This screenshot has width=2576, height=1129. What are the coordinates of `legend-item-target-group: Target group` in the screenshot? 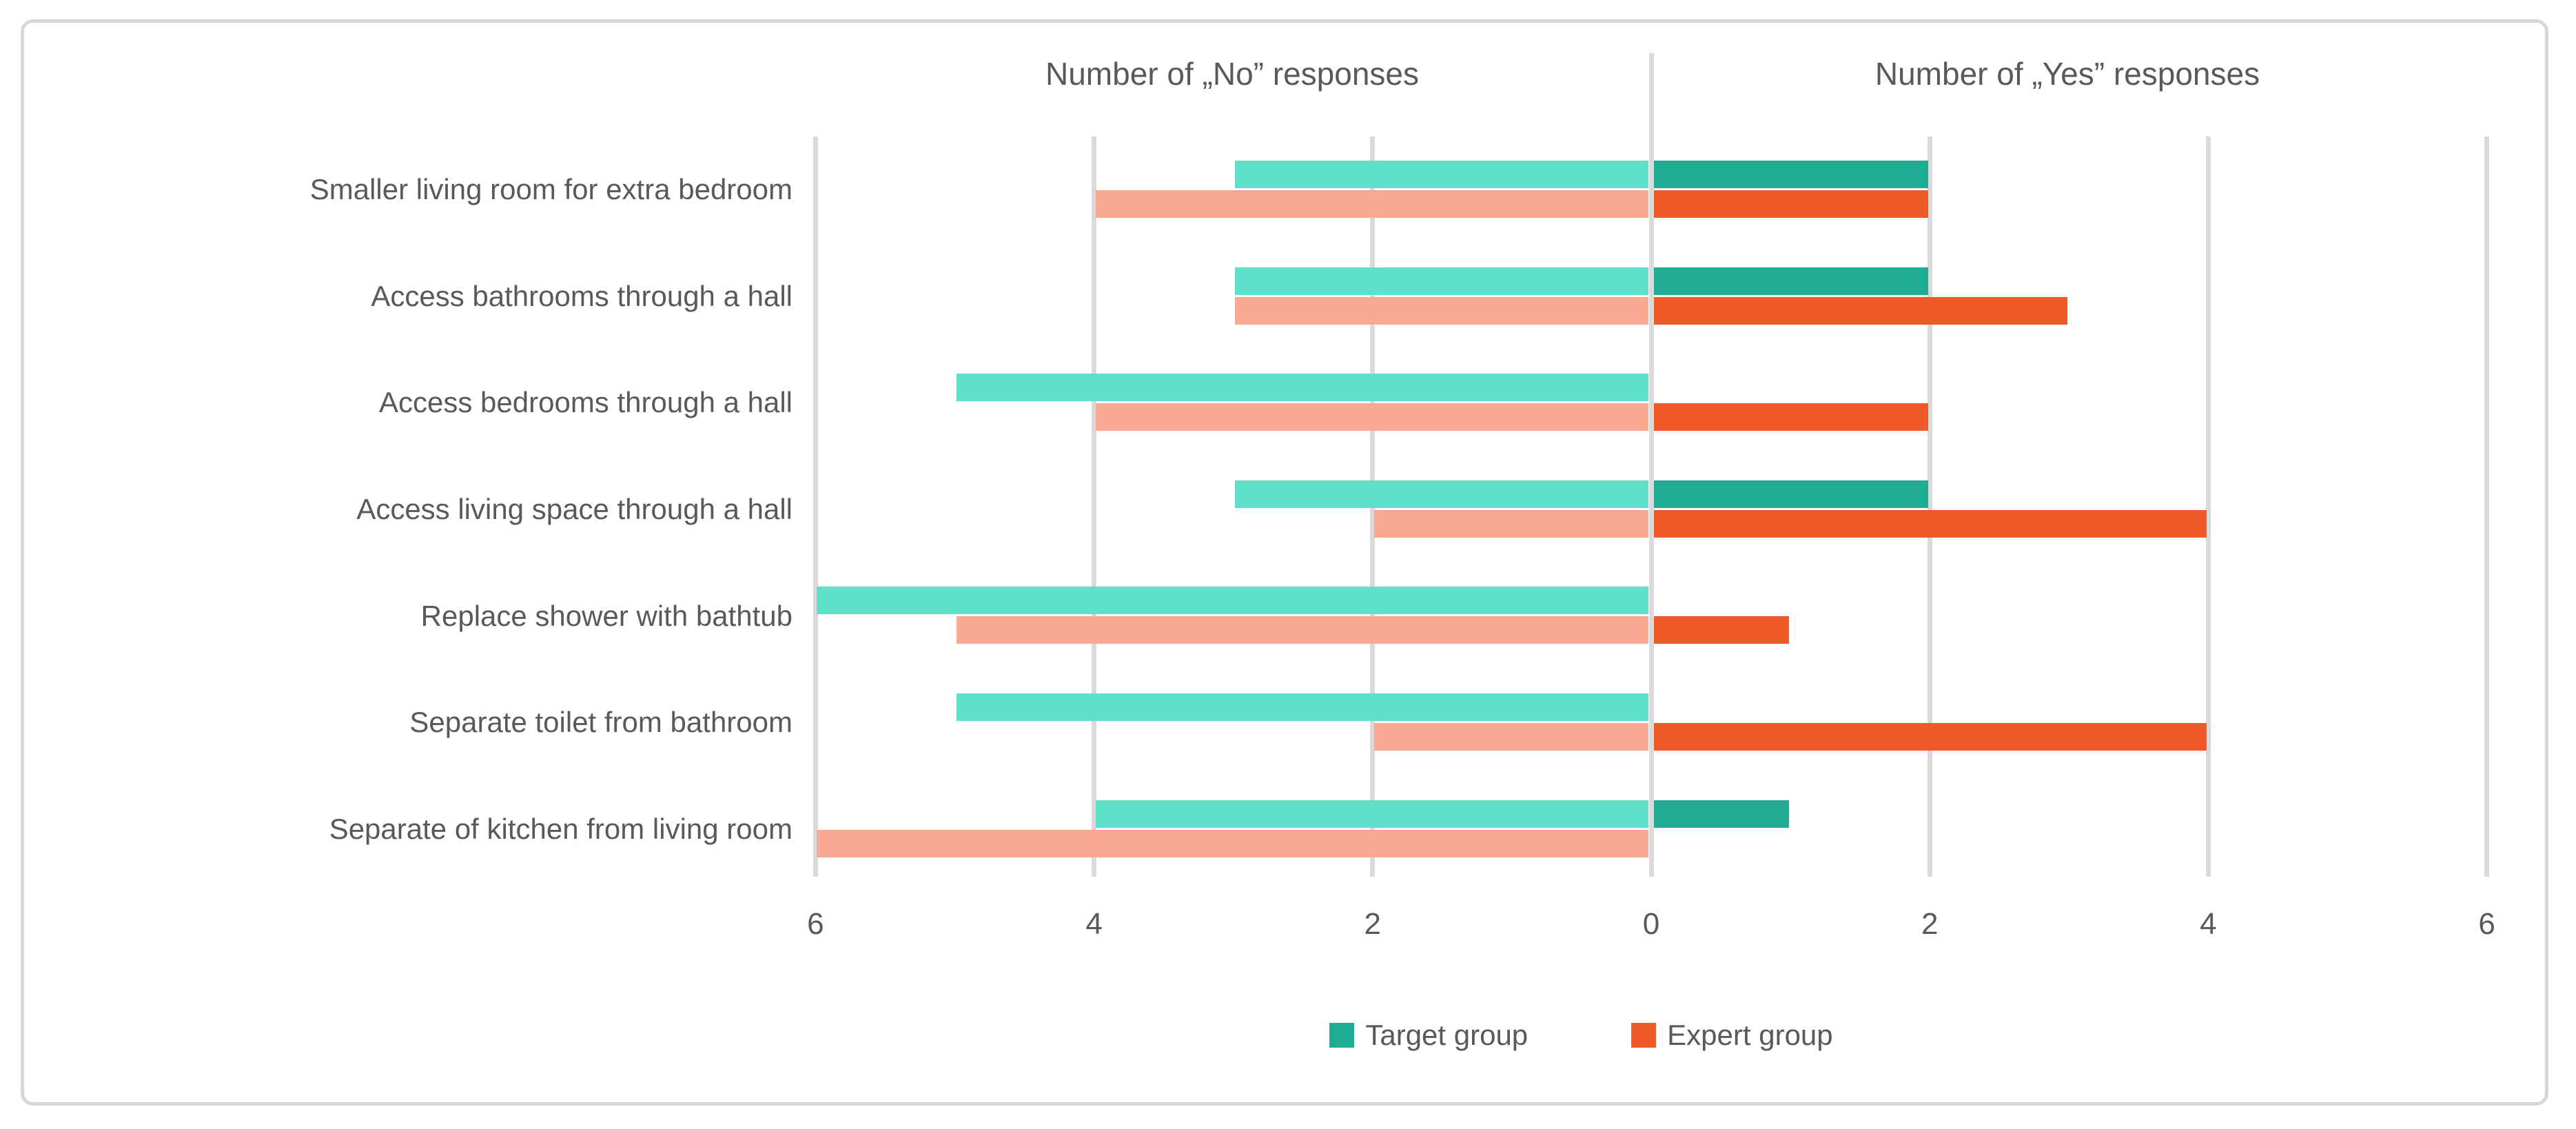 It's located at (1428, 1035).